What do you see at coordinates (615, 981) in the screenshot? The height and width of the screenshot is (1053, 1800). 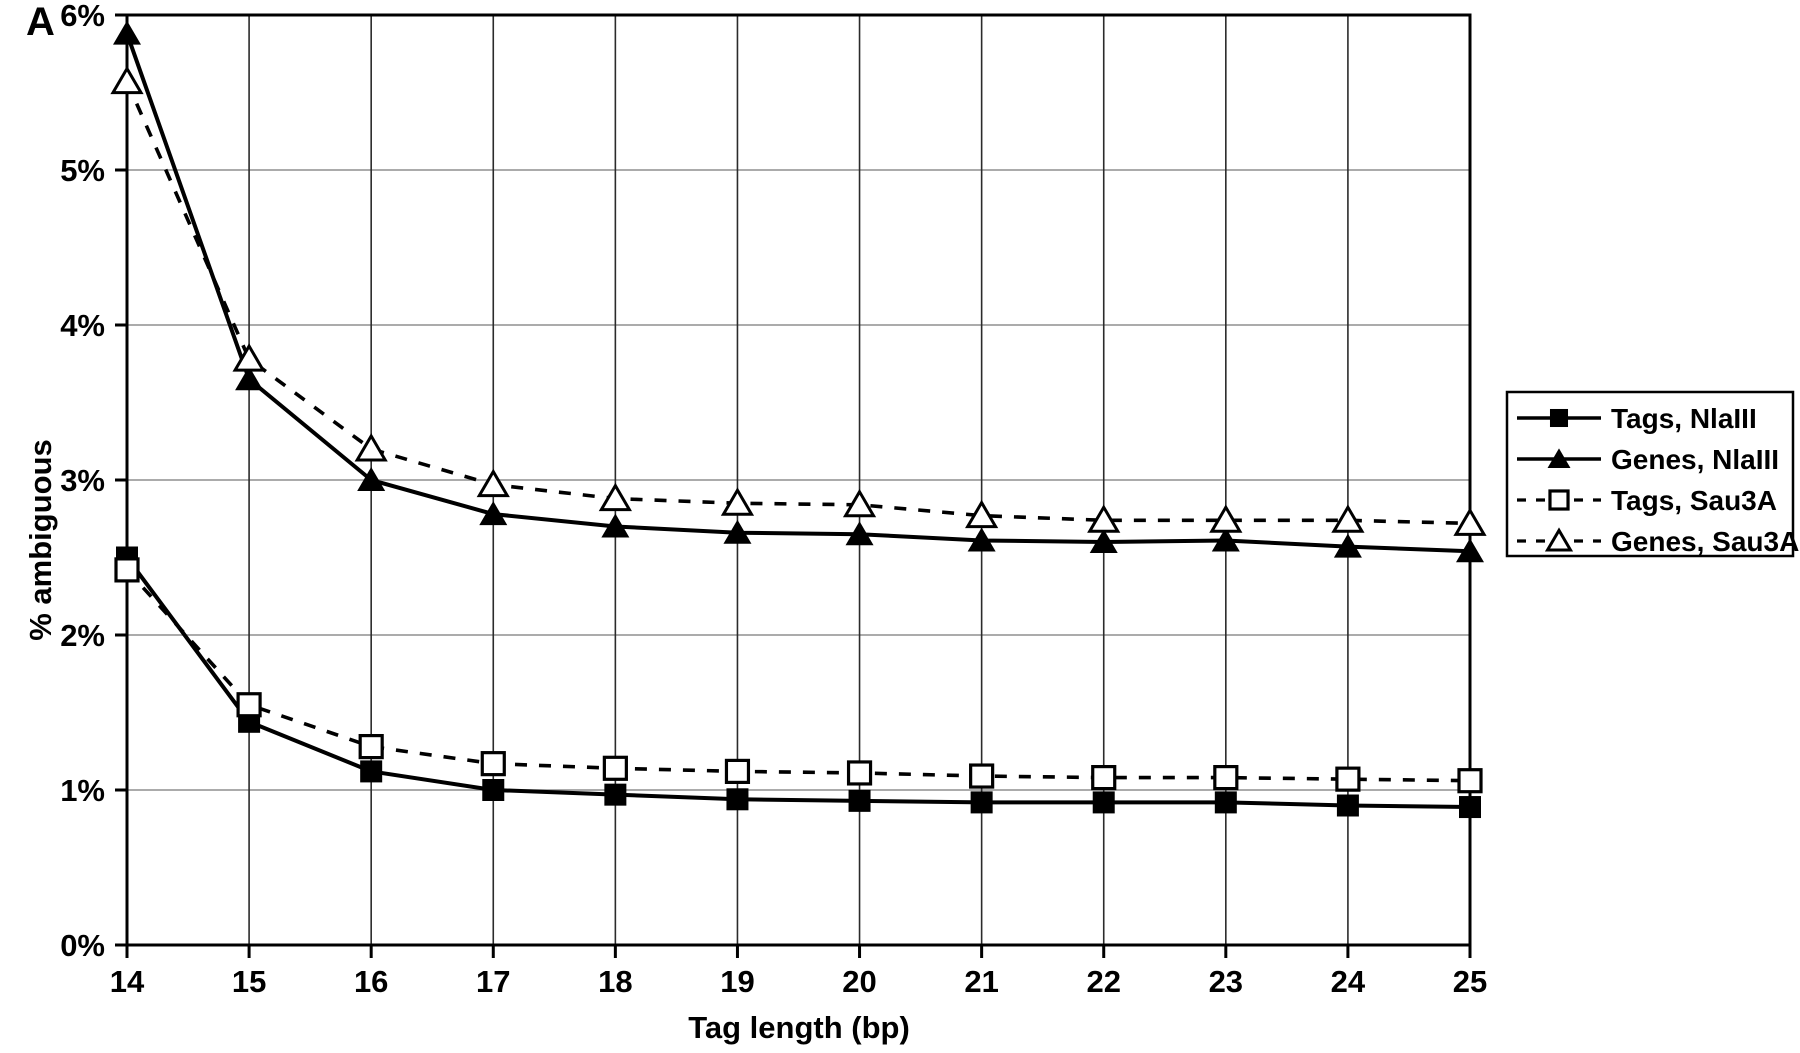 I see `x-tick-label: 18` at bounding box center [615, 981].